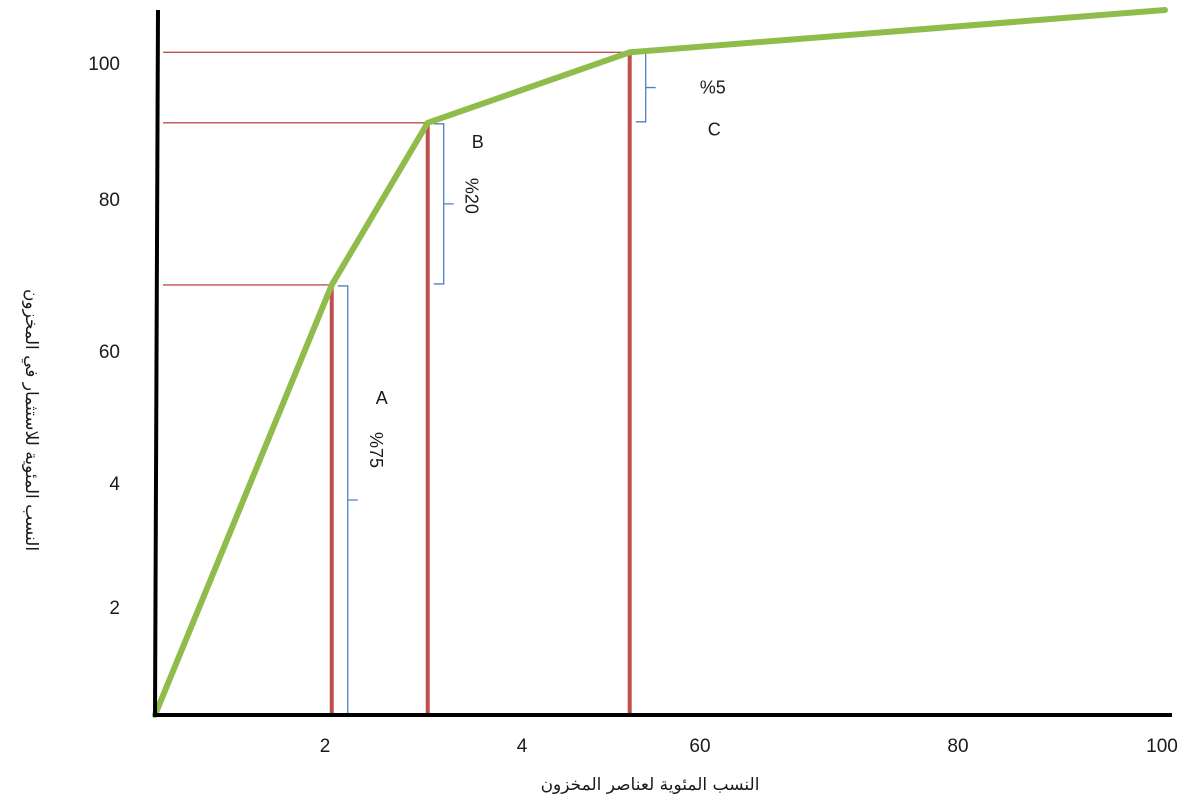  Describe the element at coordinates (114, 608) in the screenshot. I see `y-tick-label: 2` at that location.